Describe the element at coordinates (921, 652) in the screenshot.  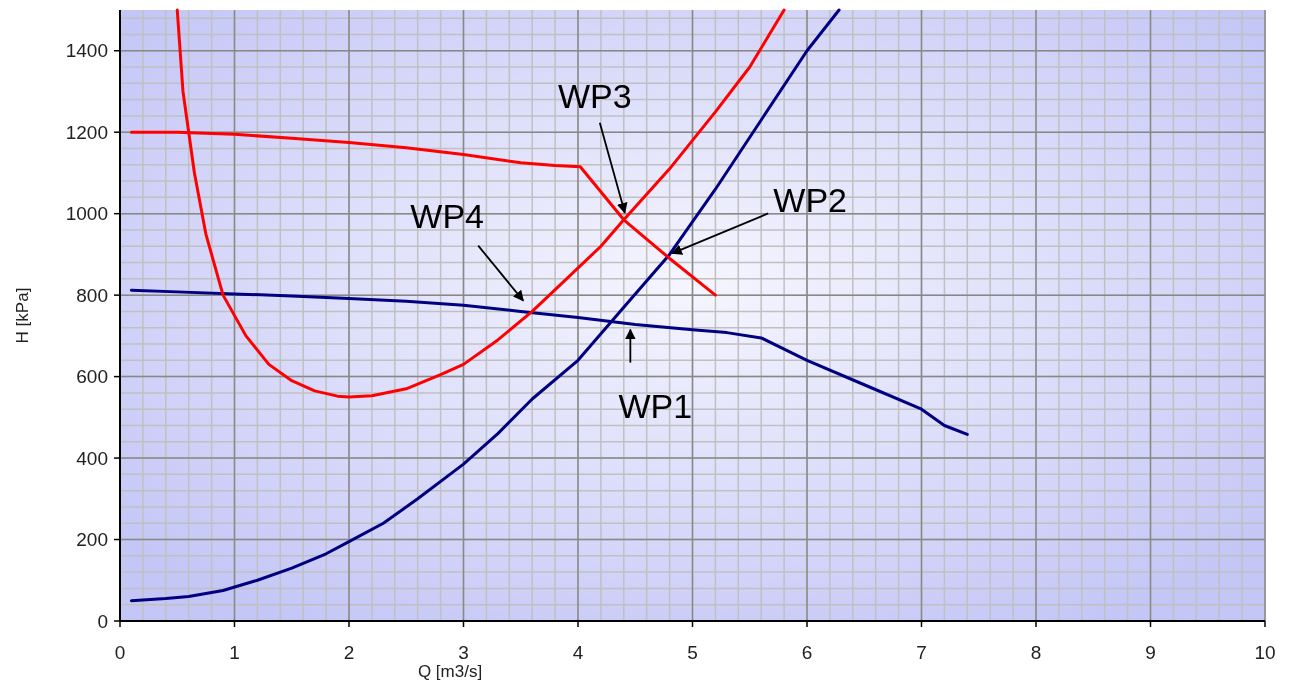
I see `x-tick-label: 7` at that location.